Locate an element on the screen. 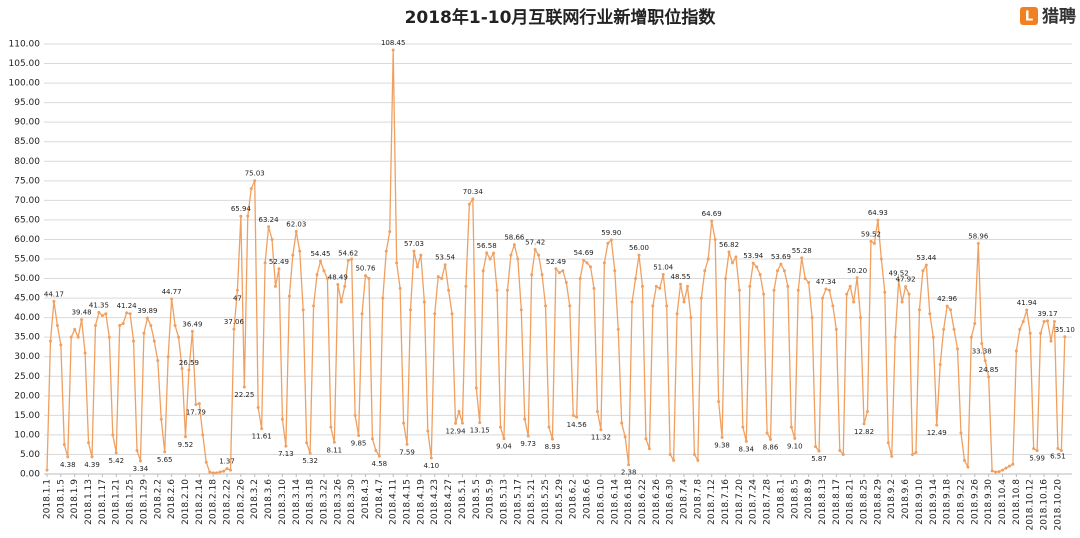  x-tick-label: 2018.10.12 is located at coordinates (1031, 505).